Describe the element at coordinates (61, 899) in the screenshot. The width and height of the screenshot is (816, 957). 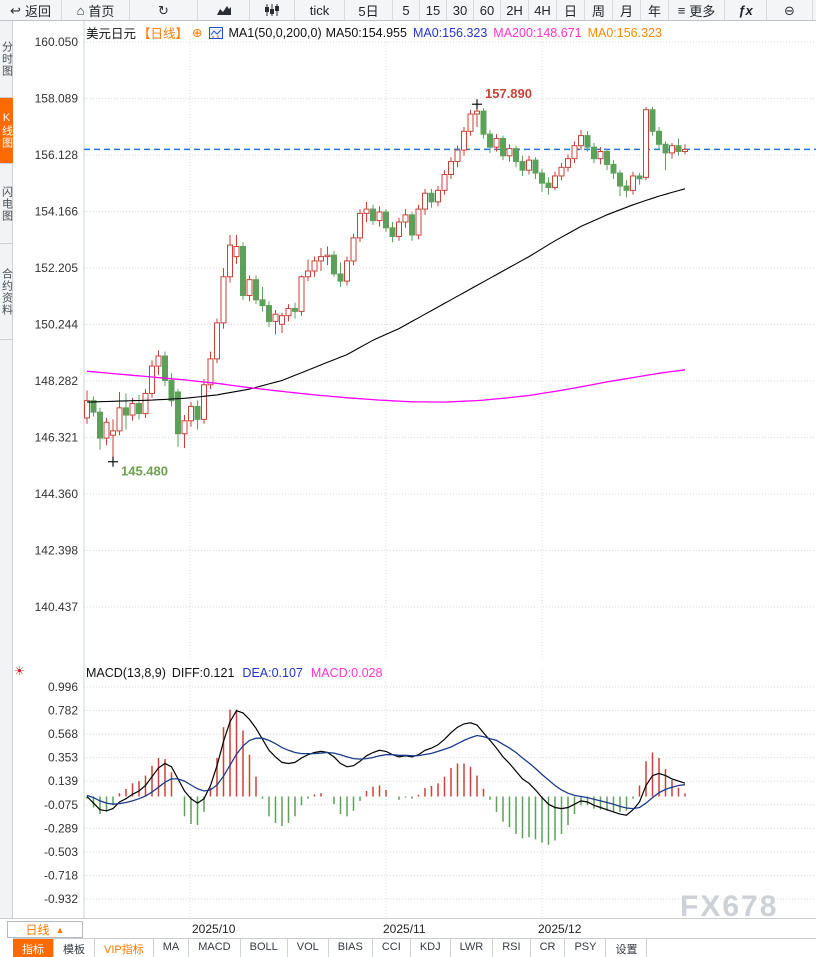
I see `svg-text: -0.932` at that location.